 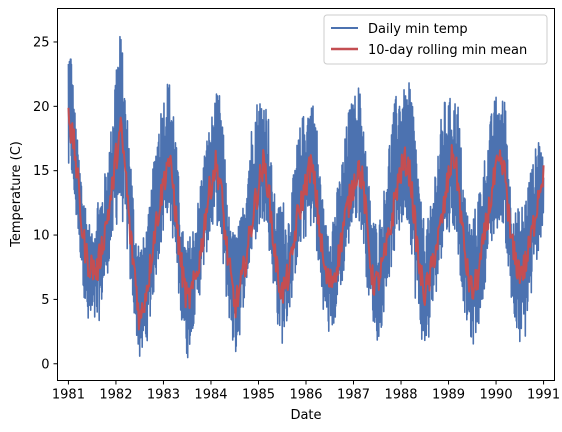 I want to click on x-tick-label: 1981, so click(x=68, y=395).